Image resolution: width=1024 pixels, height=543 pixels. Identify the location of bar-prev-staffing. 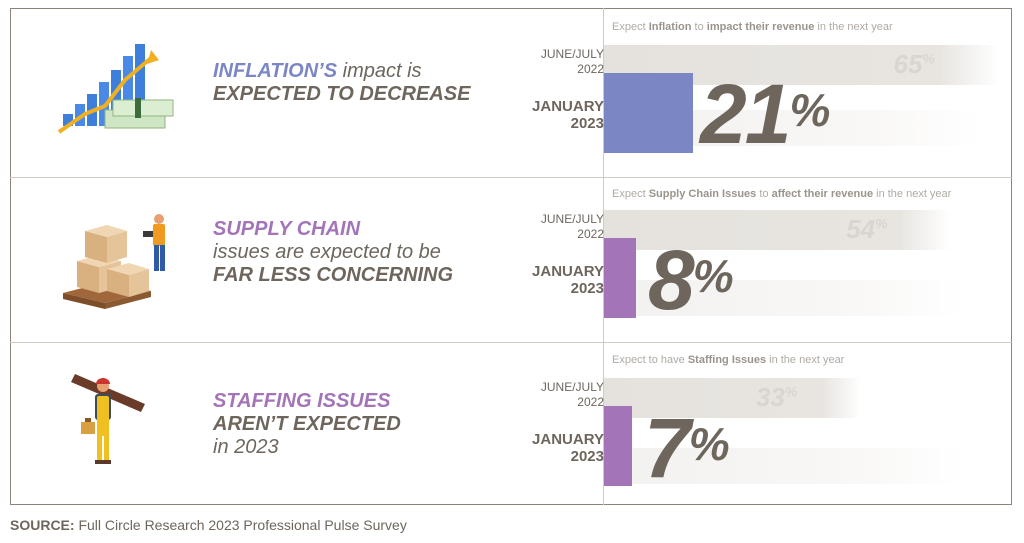
(732, 398).